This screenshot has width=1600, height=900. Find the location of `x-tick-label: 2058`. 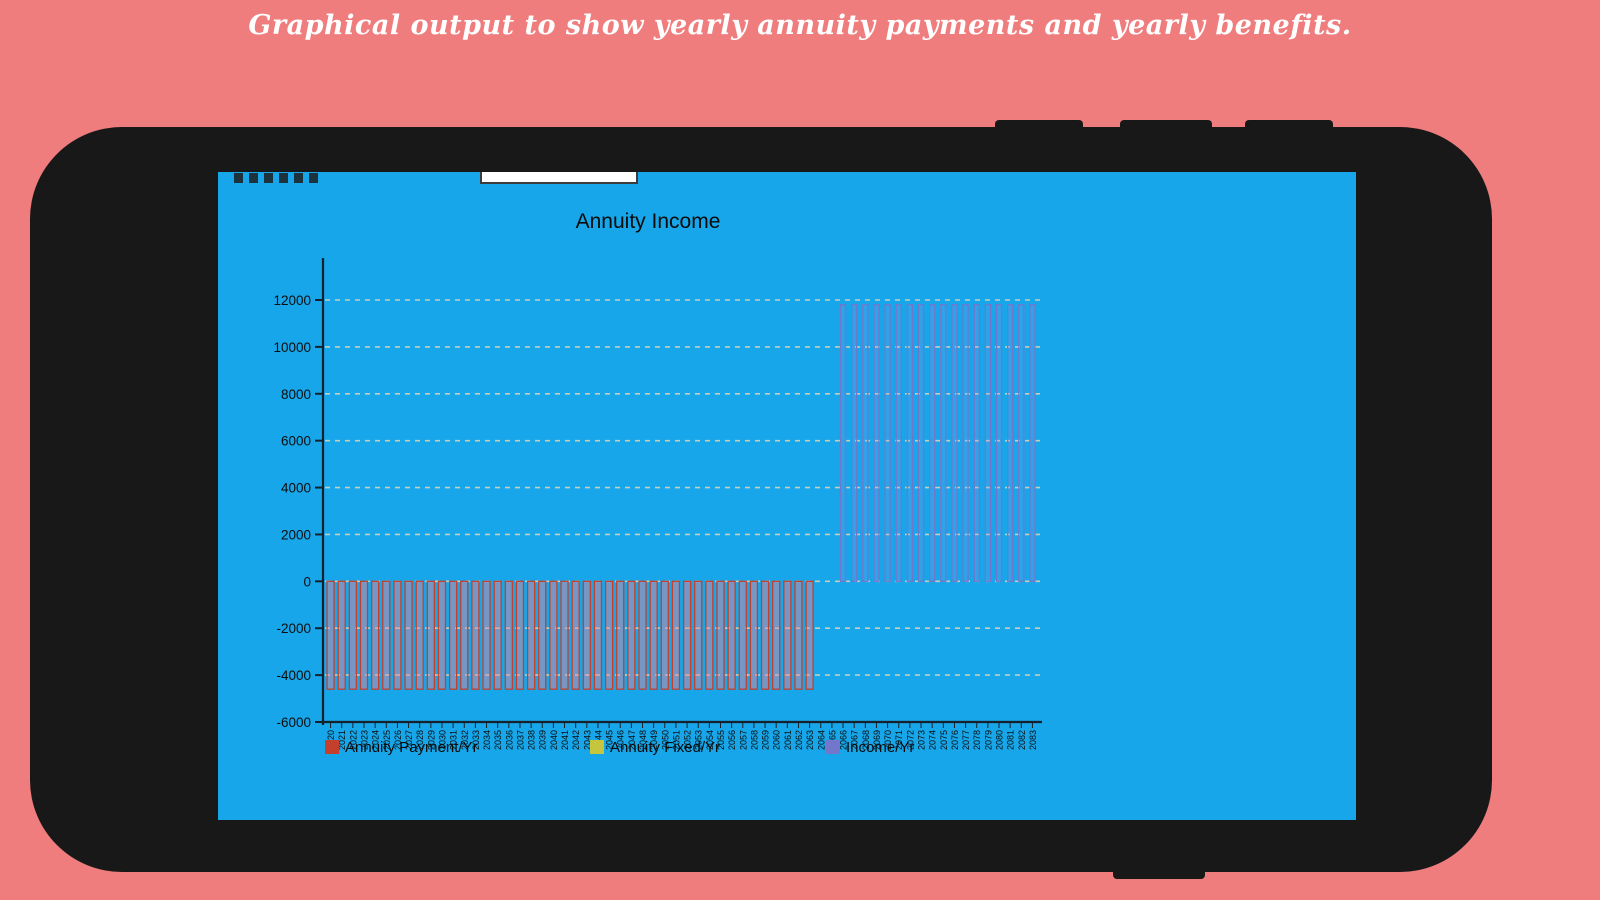

x-tick-label: 2058 is located at coordinates (754, 740).